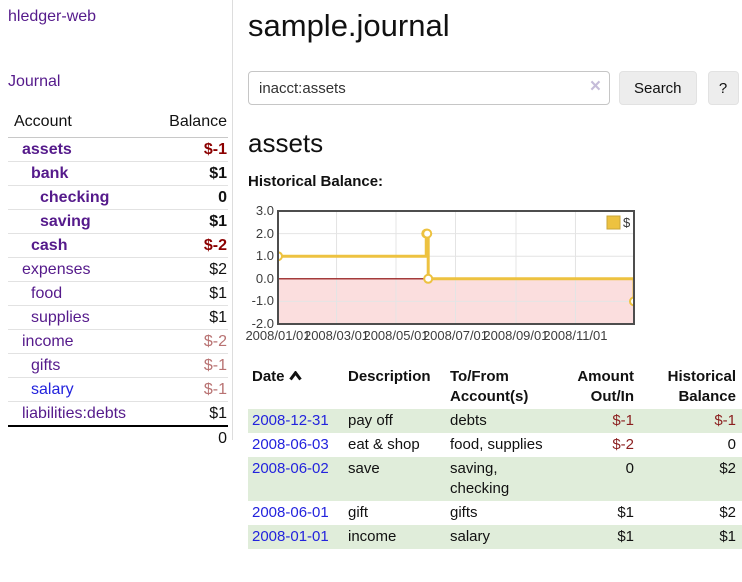 Image resolution: width=742 pixels, height=582 pixels. What do you see at coordinates (74, 413) in the screenshot?
I see `account-link: liabilities:debts` at bounding box center [74, 413].